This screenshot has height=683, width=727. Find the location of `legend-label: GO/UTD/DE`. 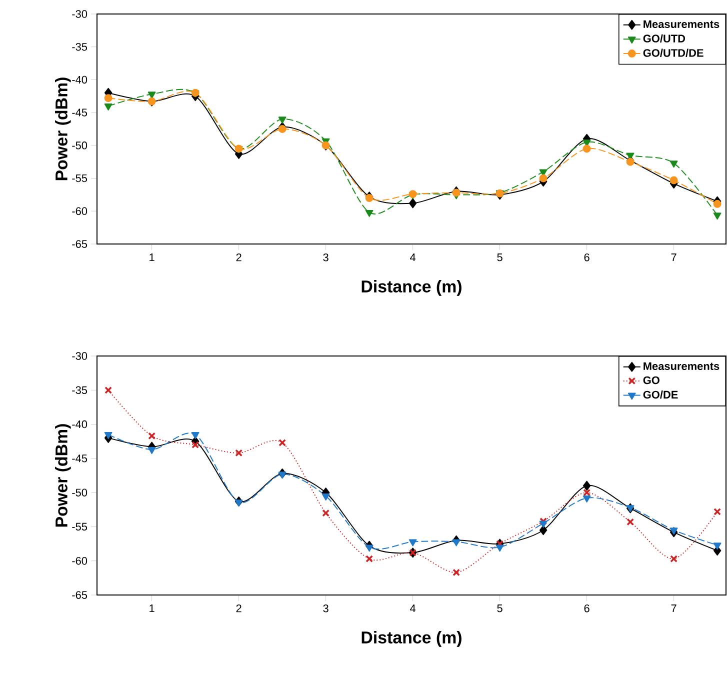

legend-label: GO/UTD/DE is located at coordinates (673, 52).